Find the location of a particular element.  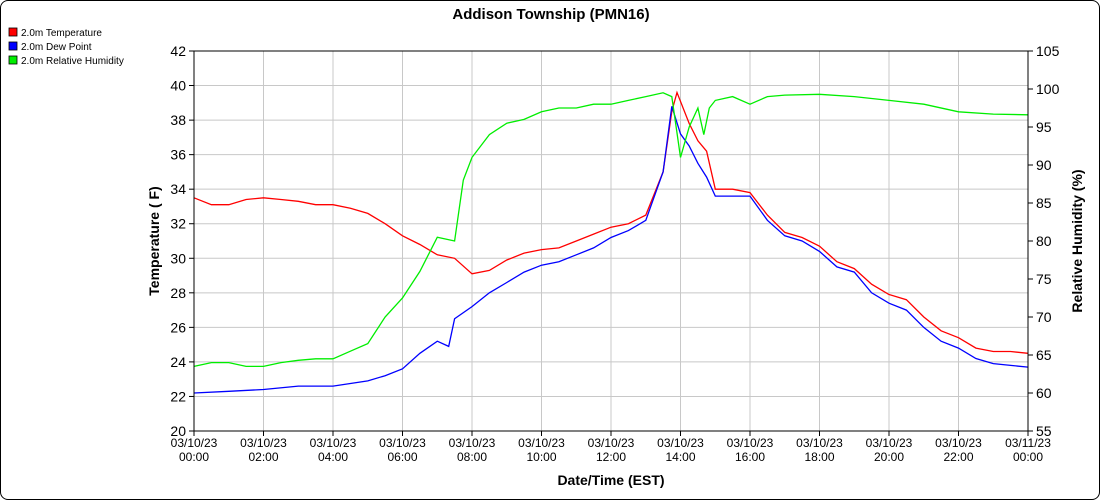

x-tick-time: 04:00 is located at coordinates (333, 457).